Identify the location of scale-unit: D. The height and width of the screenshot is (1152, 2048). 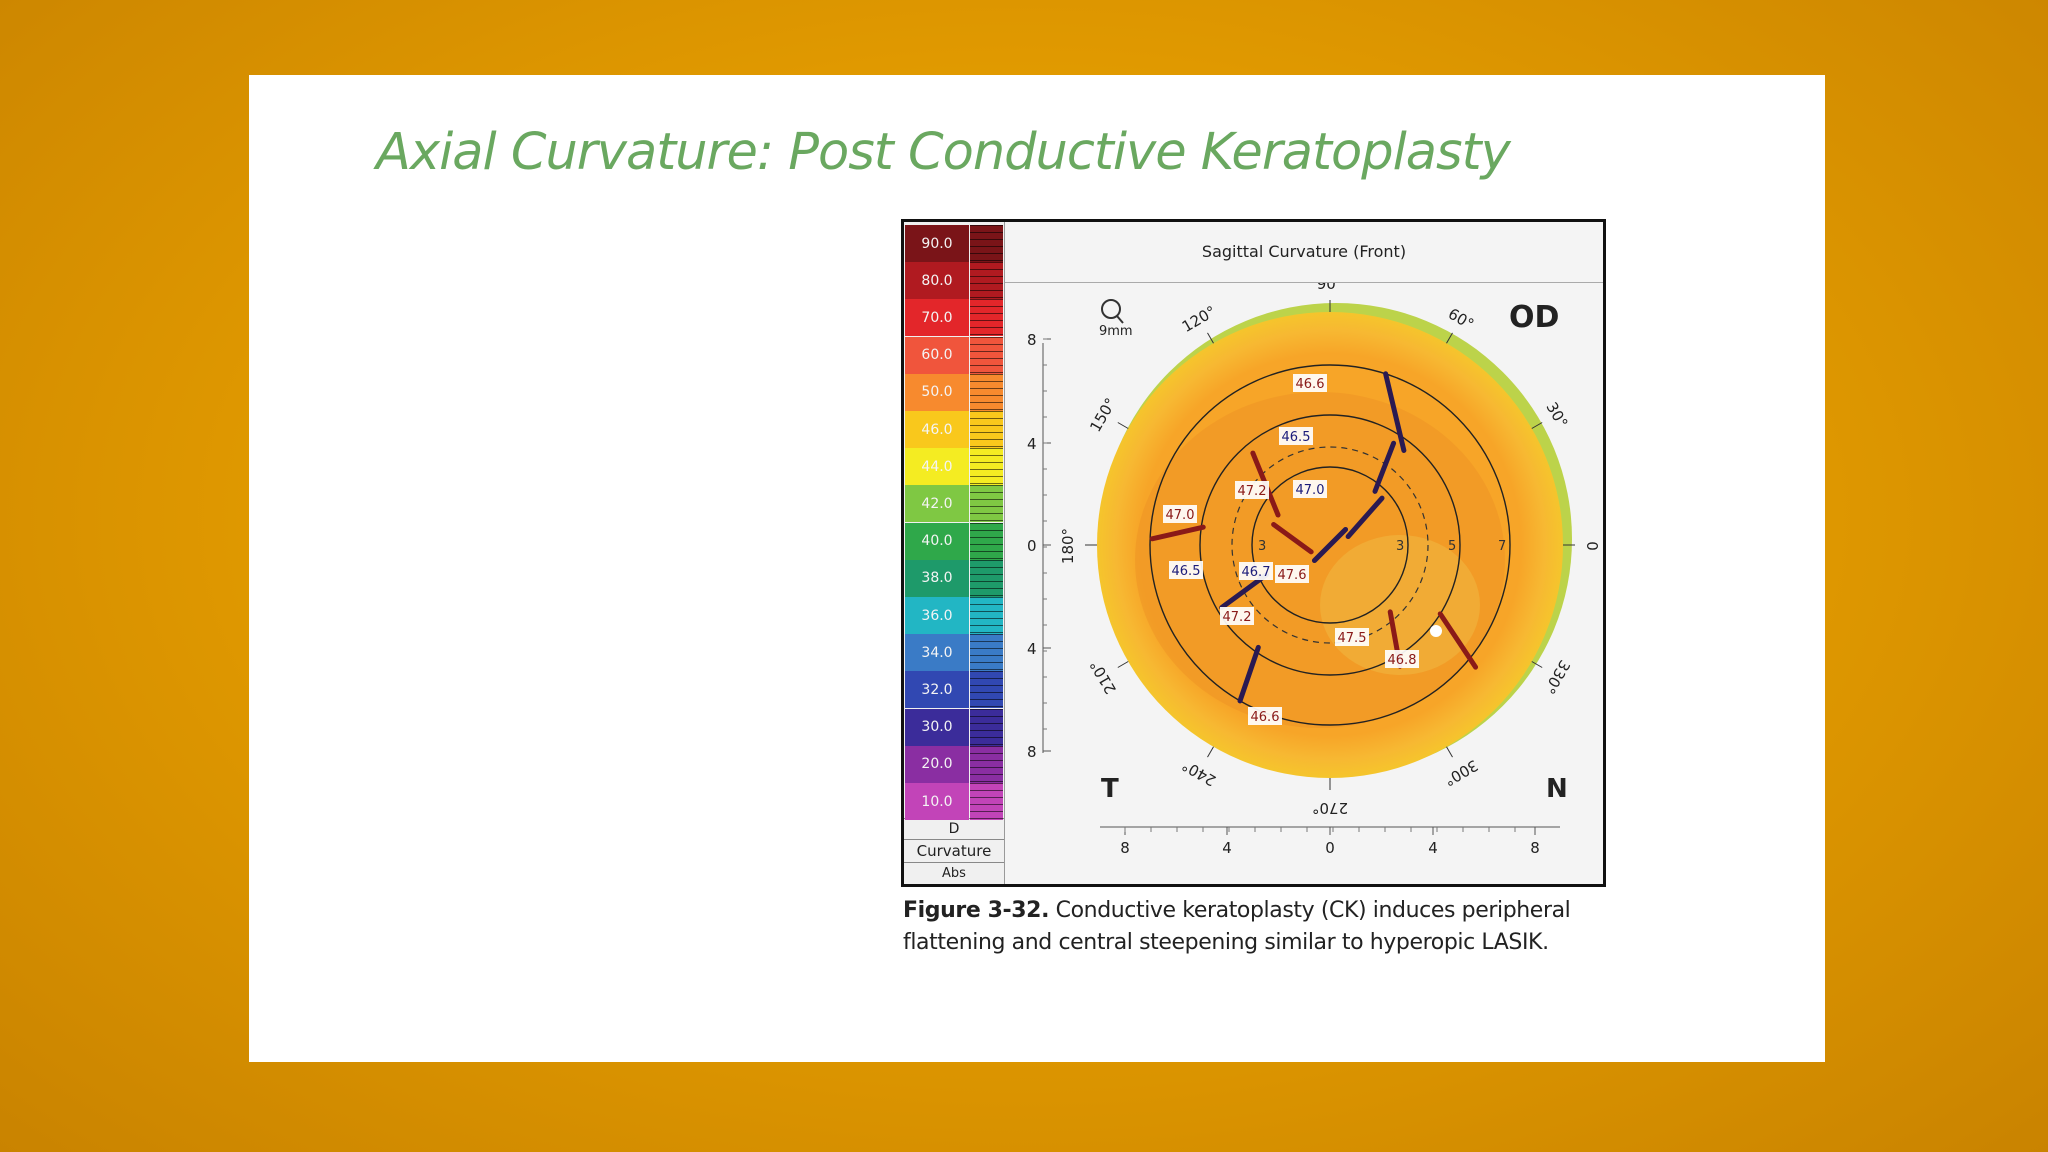
(954, 828).